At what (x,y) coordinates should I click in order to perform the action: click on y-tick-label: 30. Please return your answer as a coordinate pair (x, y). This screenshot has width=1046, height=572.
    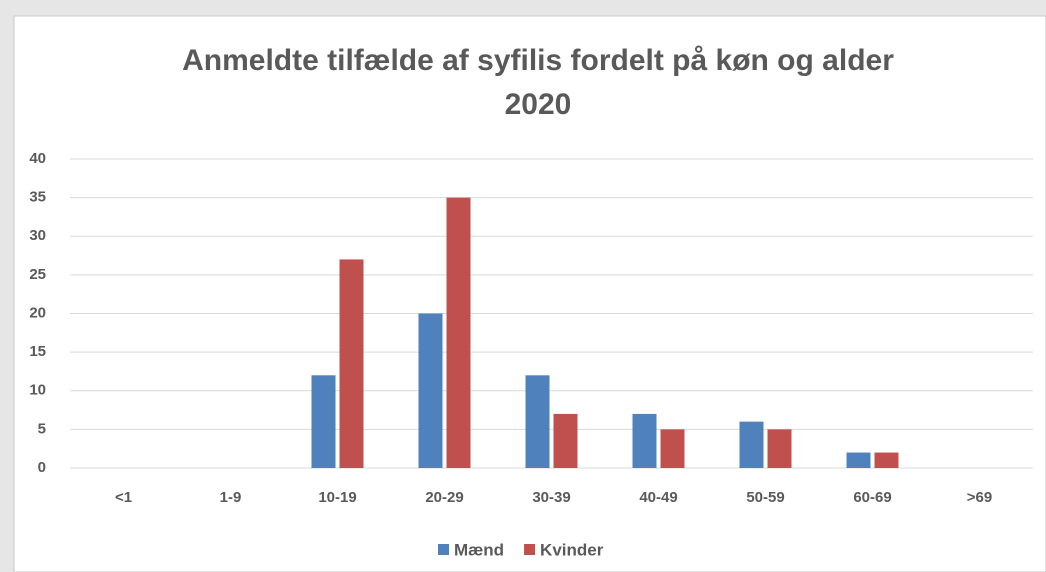
    Looking at the image, I should click on (37, 235).